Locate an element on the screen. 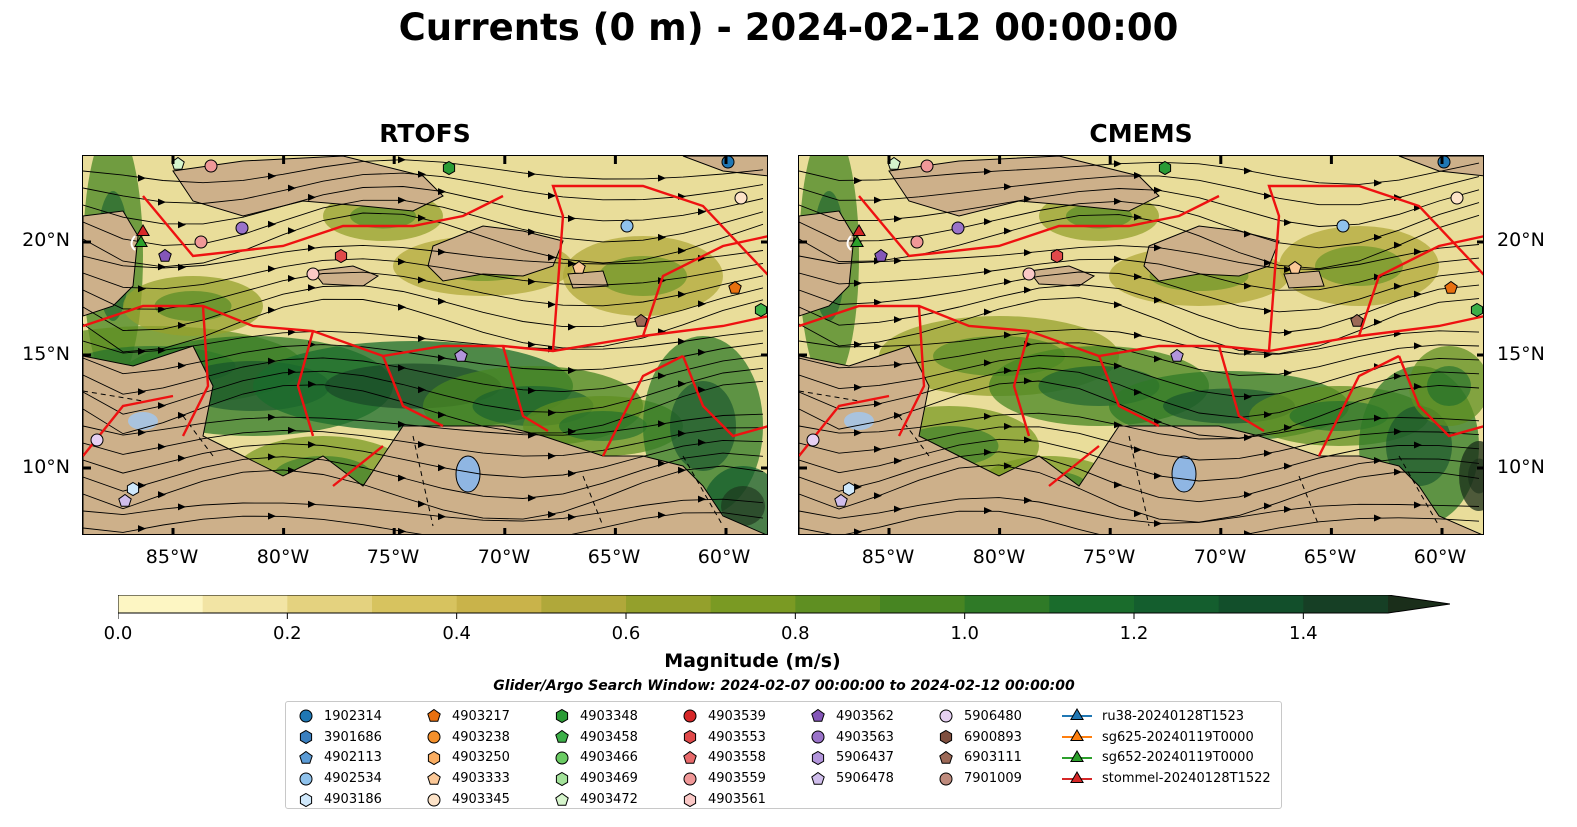 This screenshot has height=827, width=1577. legend-label: 4903539 is located at coordinates (737, 716).